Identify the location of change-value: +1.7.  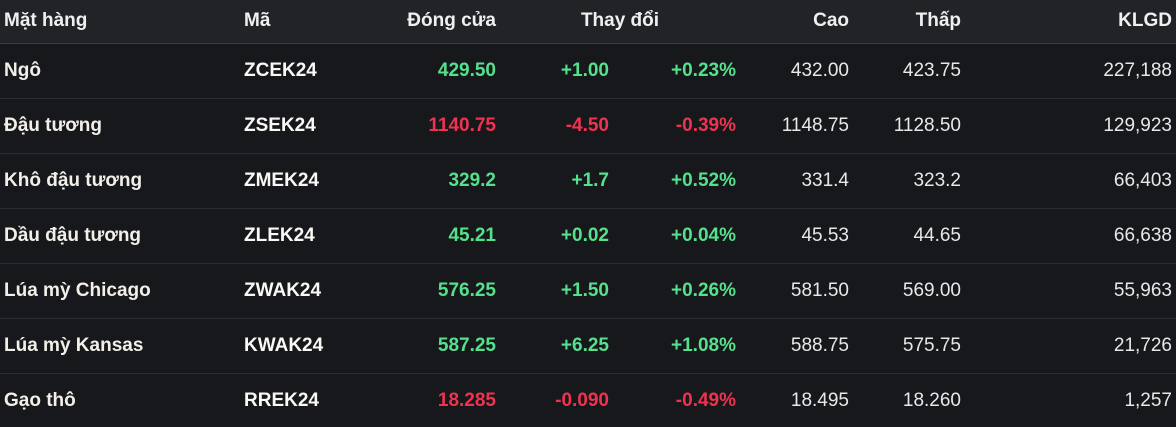
(556, 180).